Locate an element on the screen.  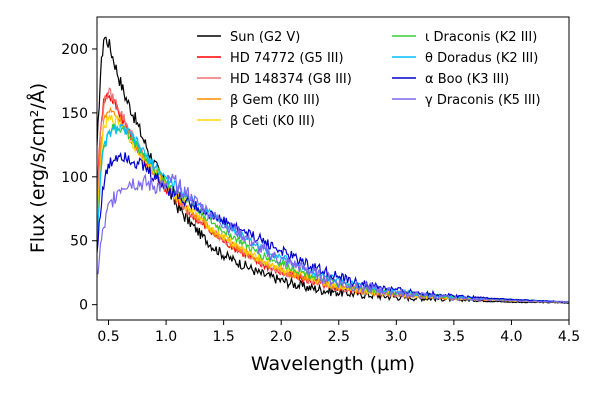
y-axis-ticks: 0 50 100 150 200 is located at coordinates (79, 178).